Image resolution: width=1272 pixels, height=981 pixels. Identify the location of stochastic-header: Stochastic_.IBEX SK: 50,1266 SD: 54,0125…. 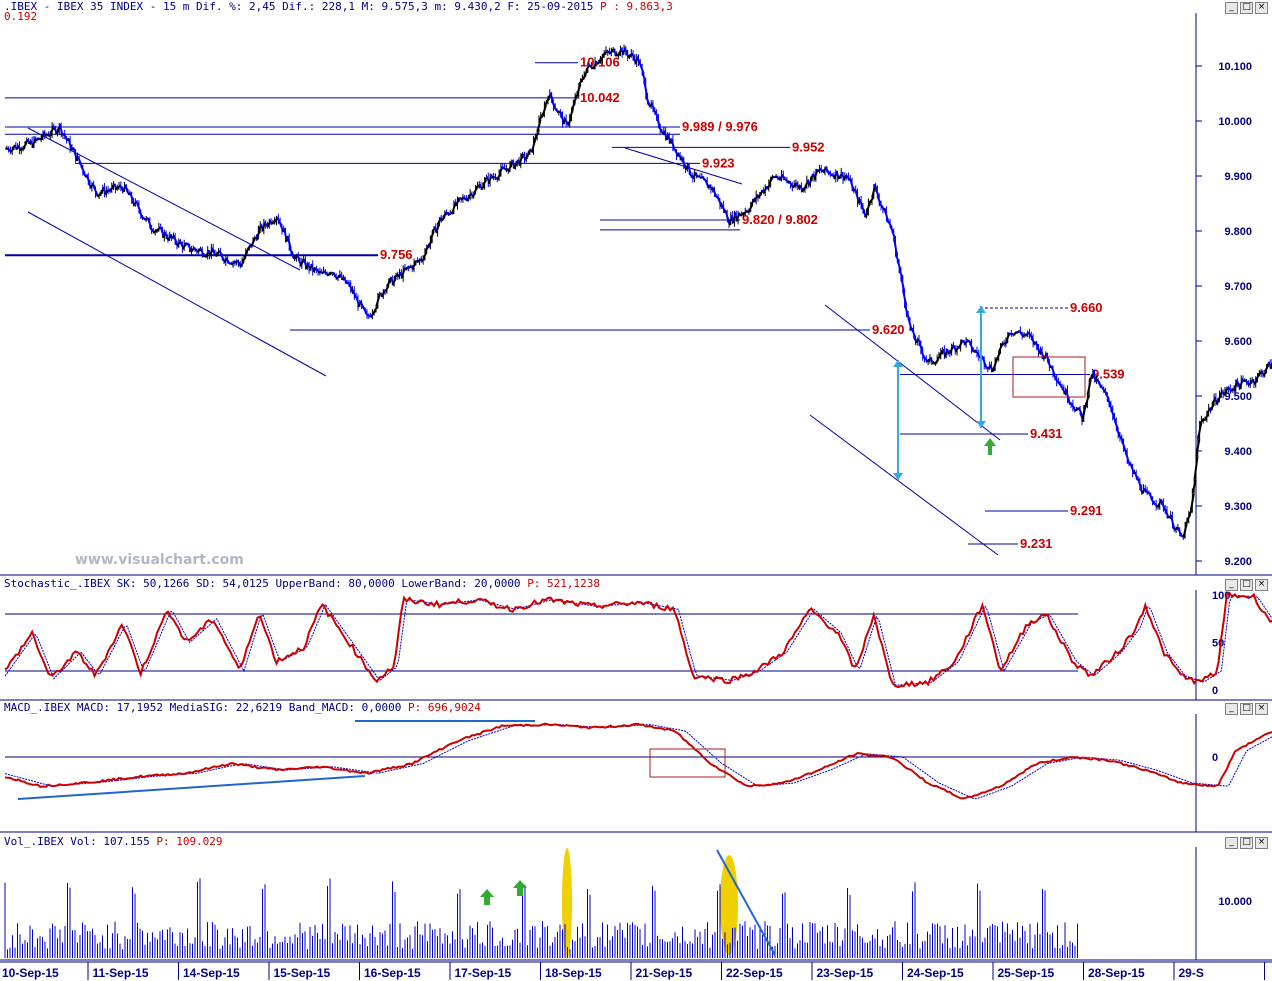
(302, 583).